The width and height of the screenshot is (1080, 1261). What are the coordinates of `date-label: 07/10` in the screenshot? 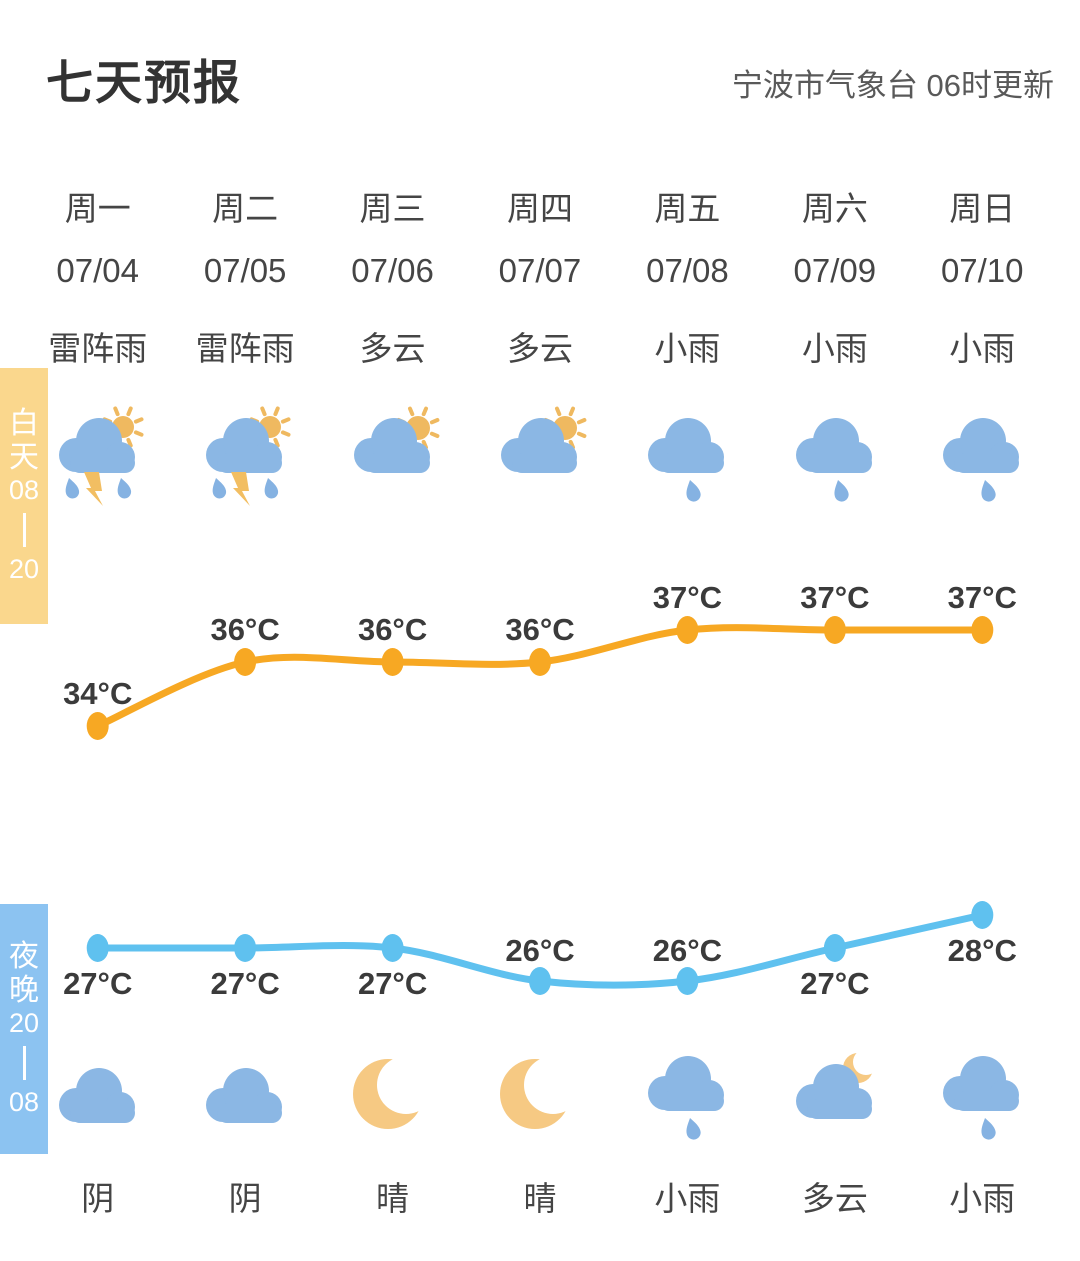 It's located at (982, 270).